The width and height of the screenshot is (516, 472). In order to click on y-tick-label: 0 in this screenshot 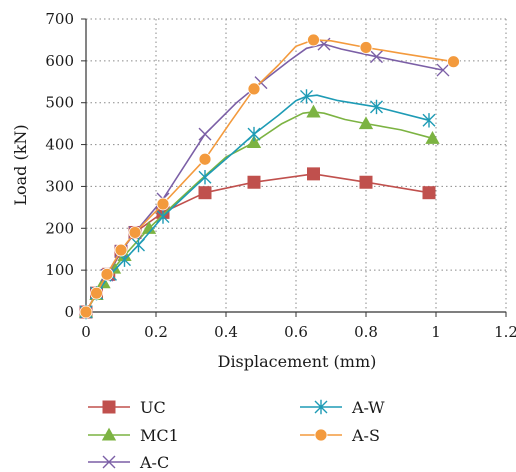, I will do `click(69, 312)`.